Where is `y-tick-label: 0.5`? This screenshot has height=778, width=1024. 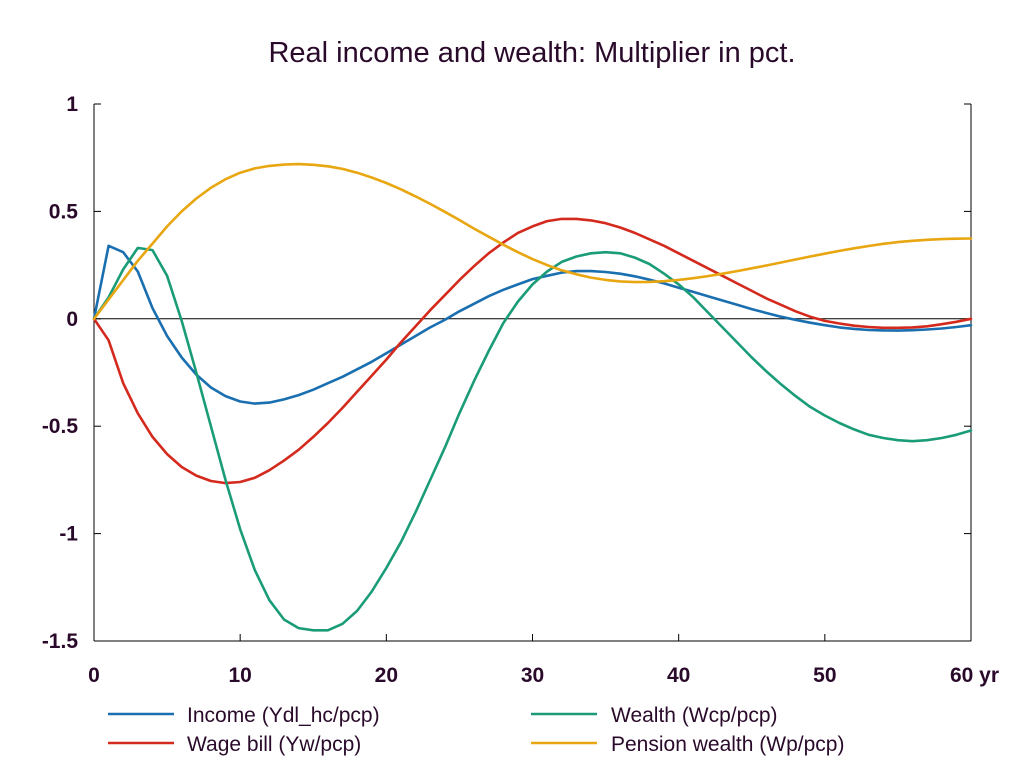
y-tick-label: 0.5 is located at coordinates (64, 211).